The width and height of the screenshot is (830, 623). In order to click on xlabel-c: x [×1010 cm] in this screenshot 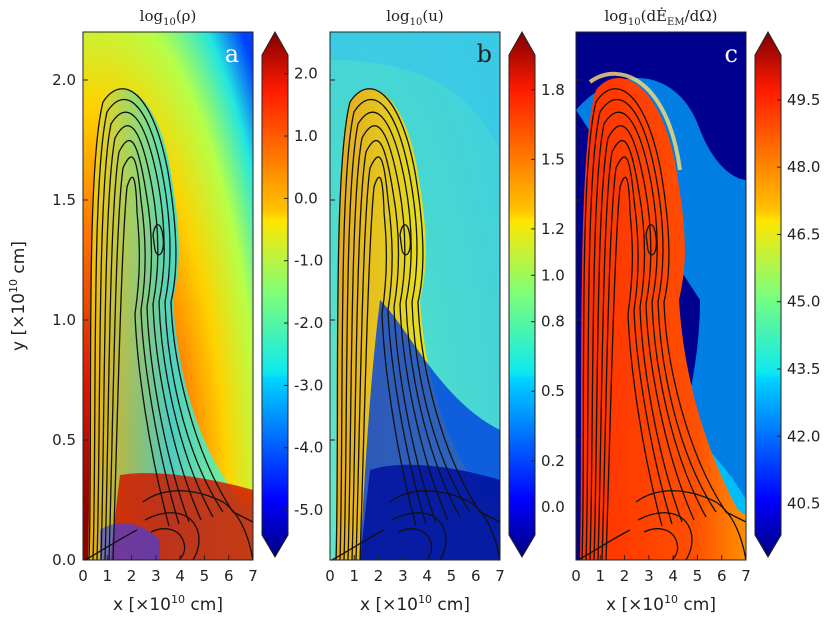, I will do `click(661, 604)`.